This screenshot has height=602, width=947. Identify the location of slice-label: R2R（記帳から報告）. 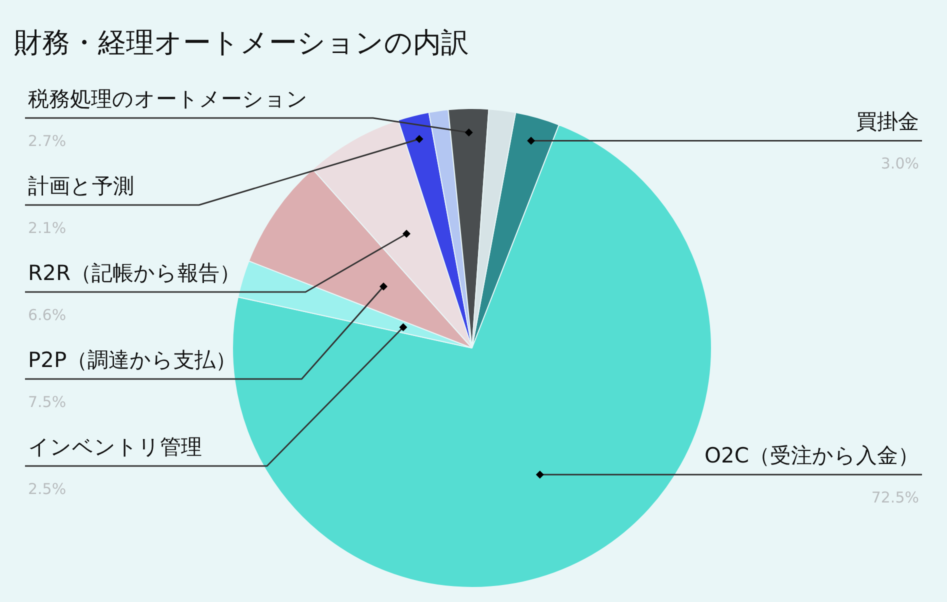
(134, 273).